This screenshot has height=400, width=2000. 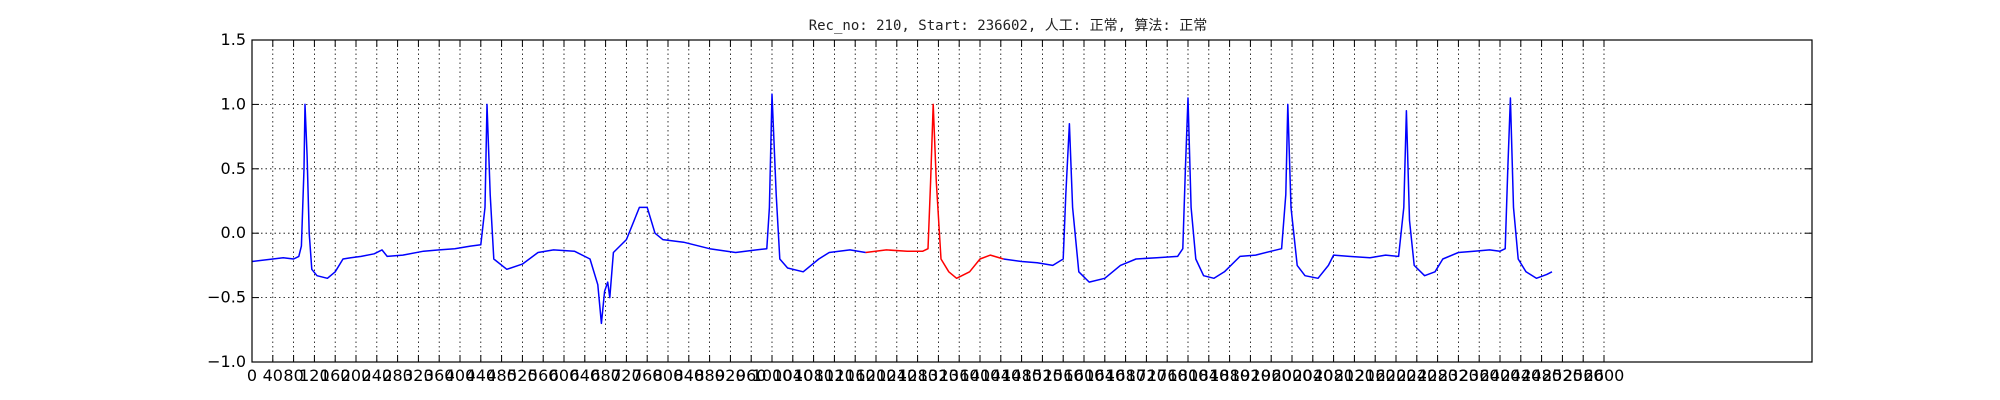 What do you see at coordinates (605, 375) in the screenshot?
I see `x-tick-label-17: 680` at bounding box center [605, 375].